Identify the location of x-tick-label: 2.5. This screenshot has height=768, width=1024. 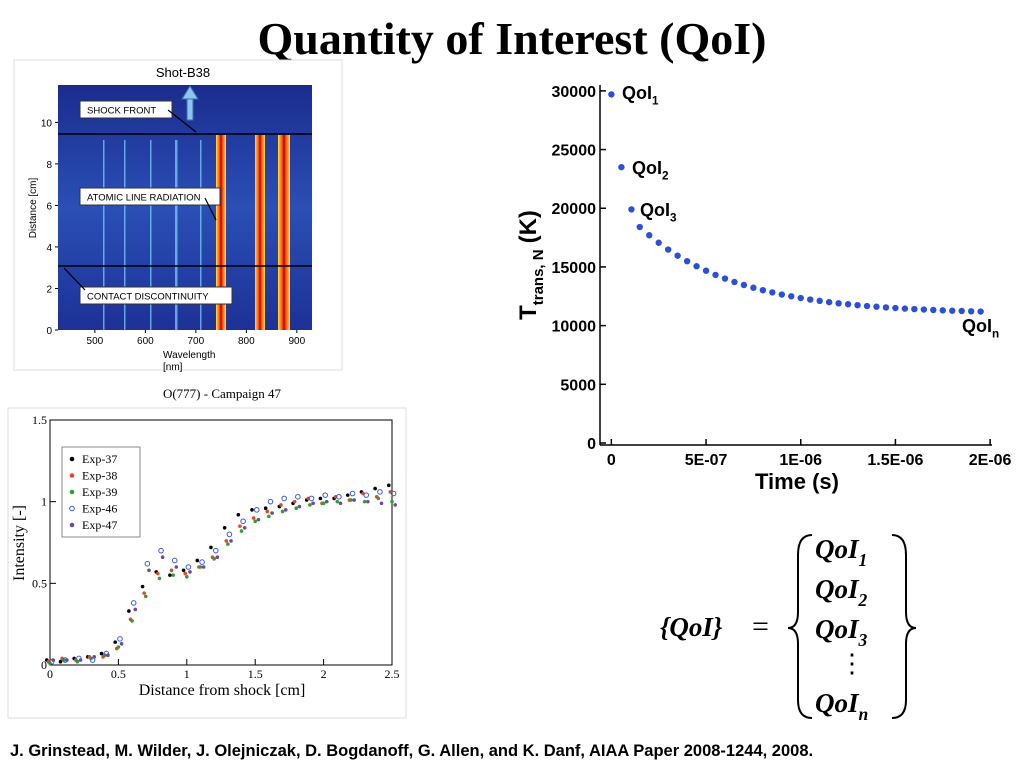
(392, 674).